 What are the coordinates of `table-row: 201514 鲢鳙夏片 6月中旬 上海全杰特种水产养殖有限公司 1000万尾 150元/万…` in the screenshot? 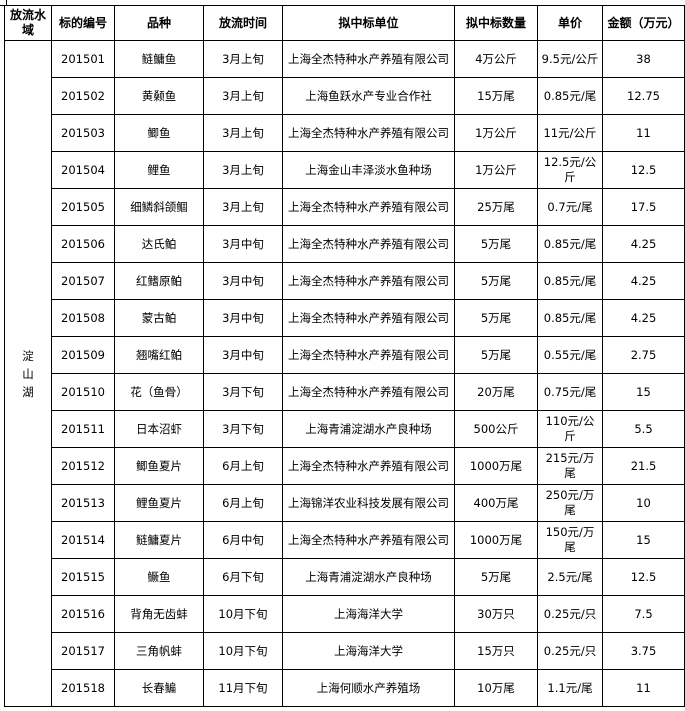 It's located at (345, 540).